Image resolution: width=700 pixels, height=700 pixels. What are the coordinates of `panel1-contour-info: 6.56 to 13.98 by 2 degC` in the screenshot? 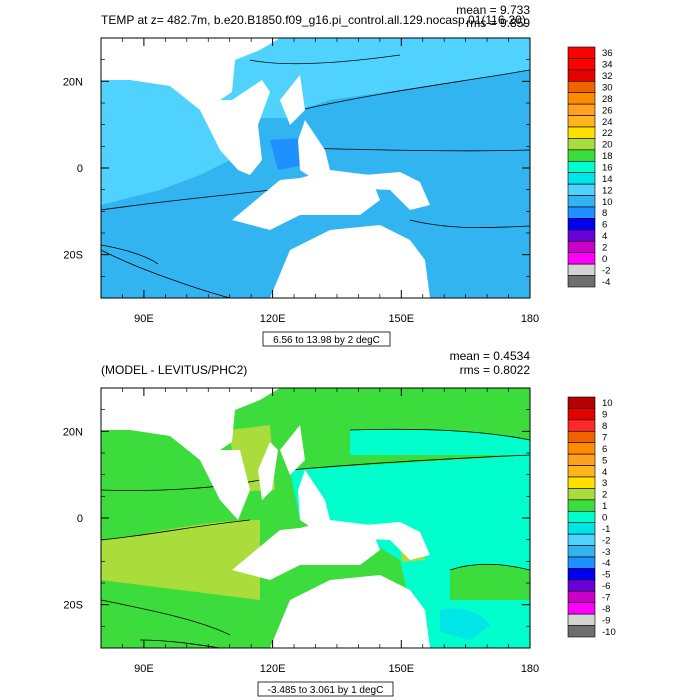 It's located at (326, 340).